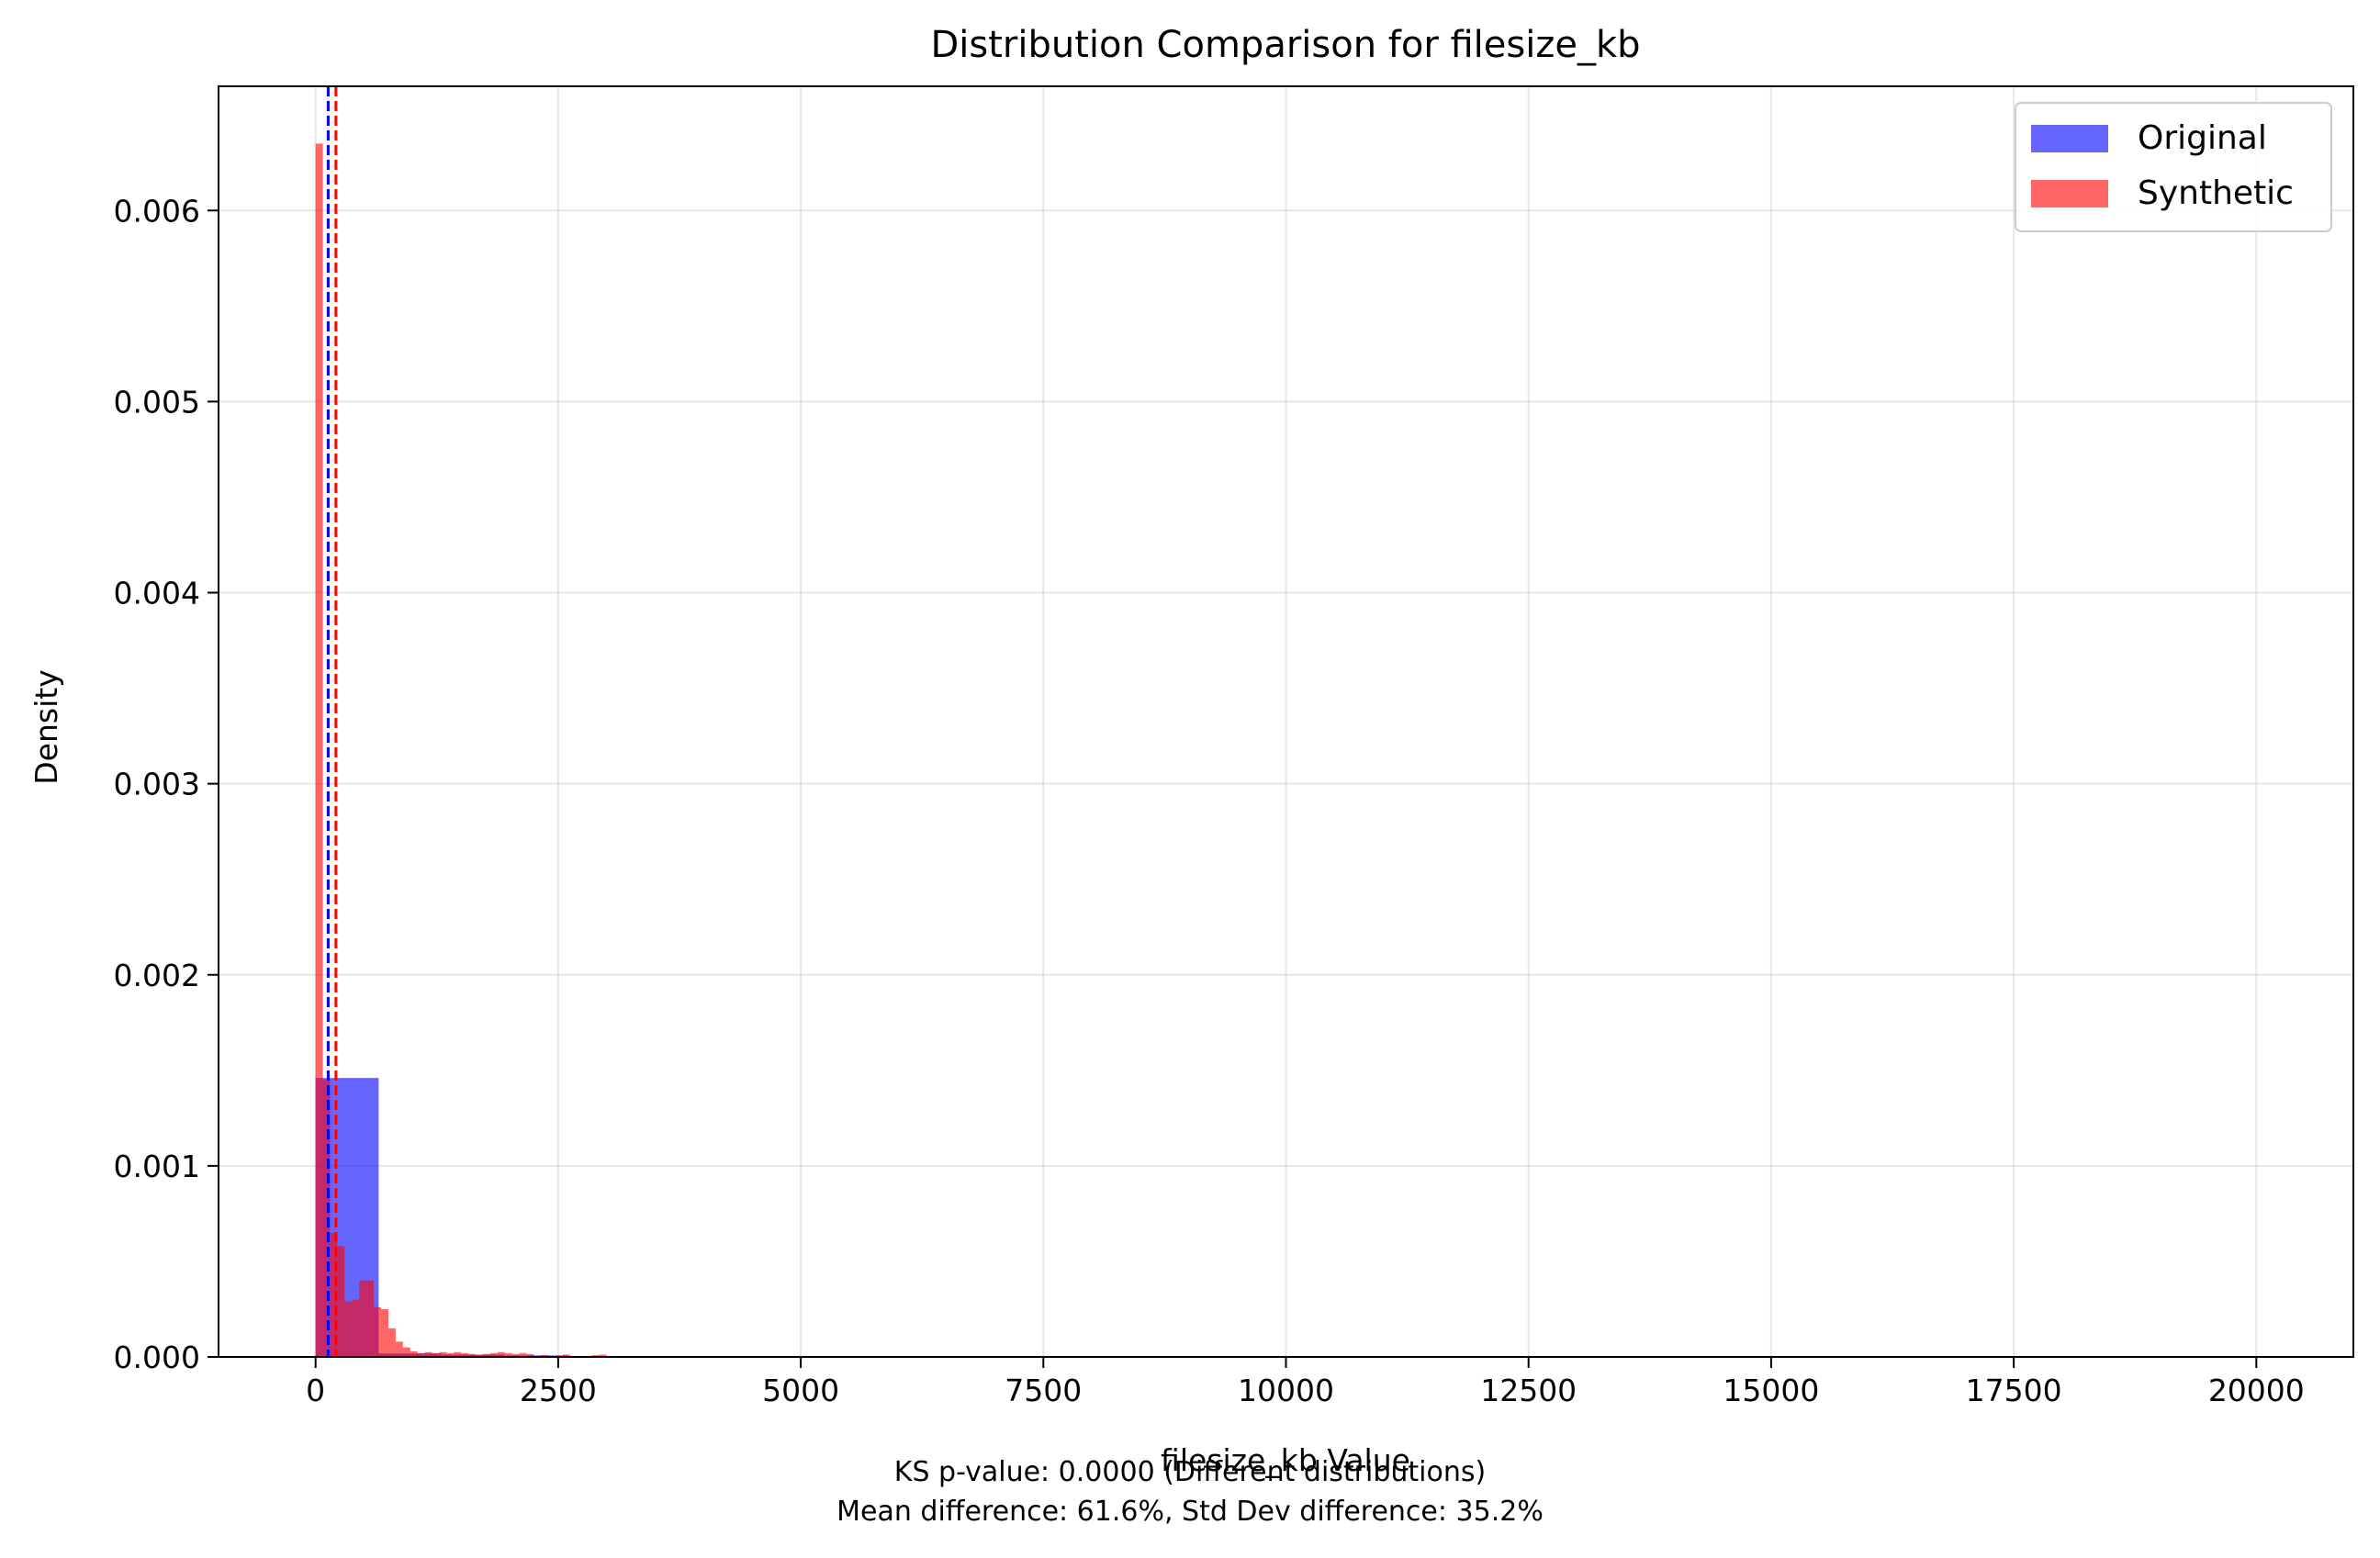 The image size is (2380, 1558). What do you see at coordinates (157, 976) in the screenshot?
I see `y-tick-label: 0.002` at bounding box center [157, 976].